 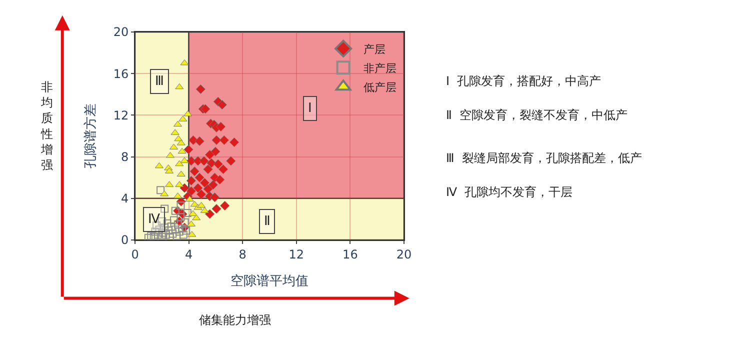 I want to click on x-axis-title: 空隙谱平均值, so click(x=269, y=281).